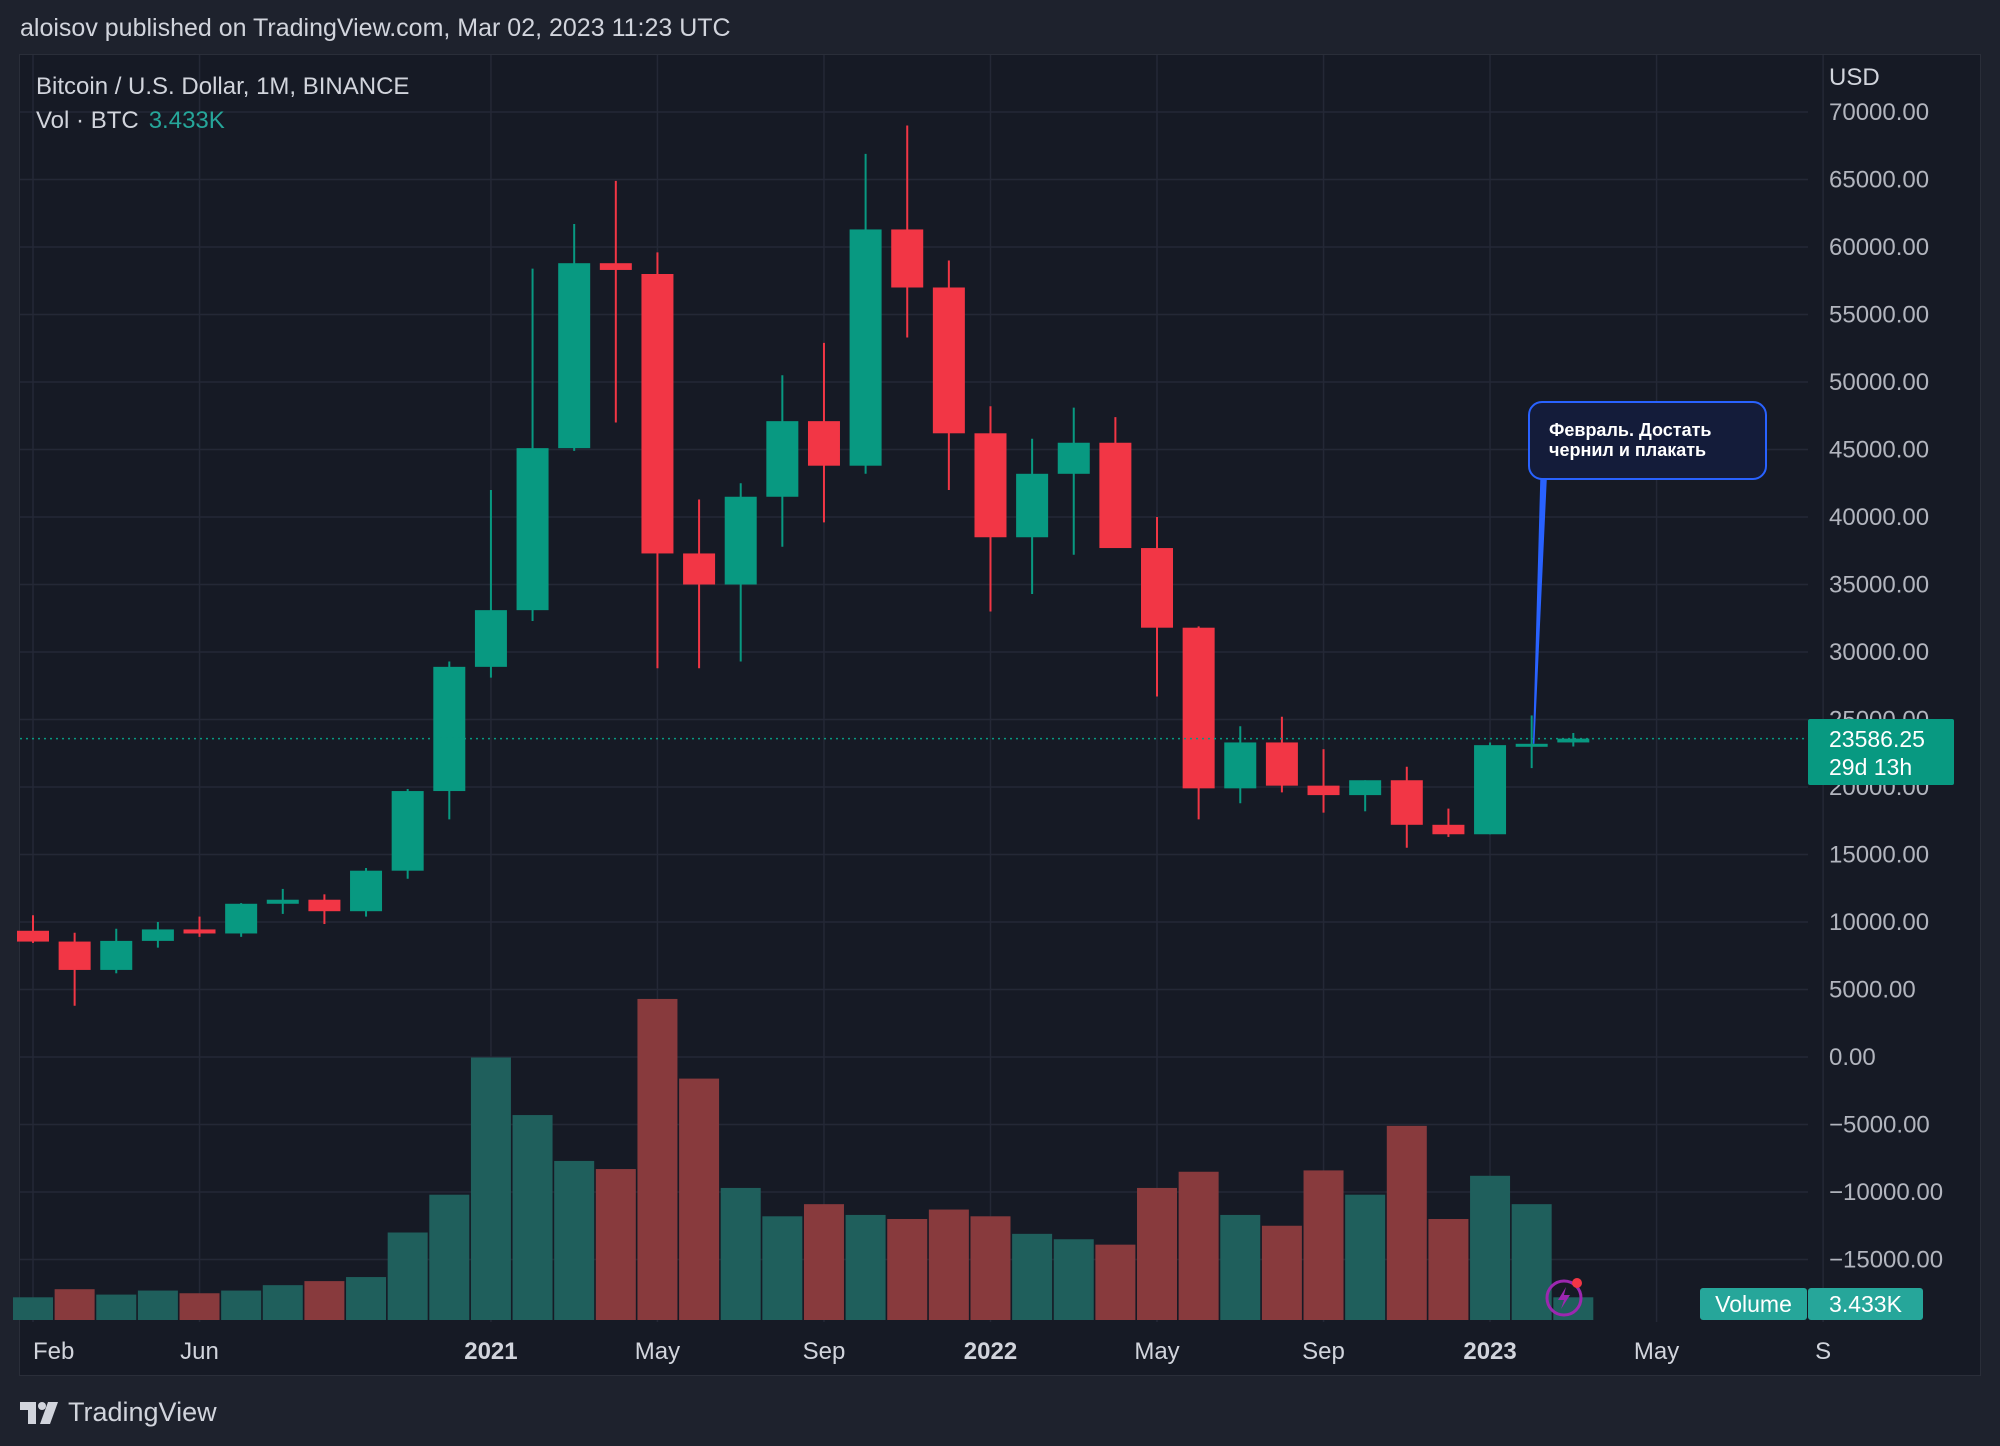 The height and width of the screenshot is (1446, 2000). What do you see at coordinates (1879, 517) in the screenshot?
I see `y-tick-label: 40000.00` at bounding box center [1879, 517].